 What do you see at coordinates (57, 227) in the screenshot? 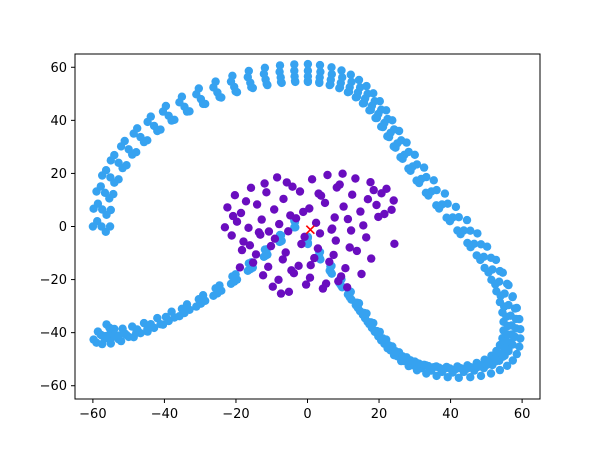
I see `y-axis: −60 −40 −20 0 20 40 60` at bounding box center [57, 227].